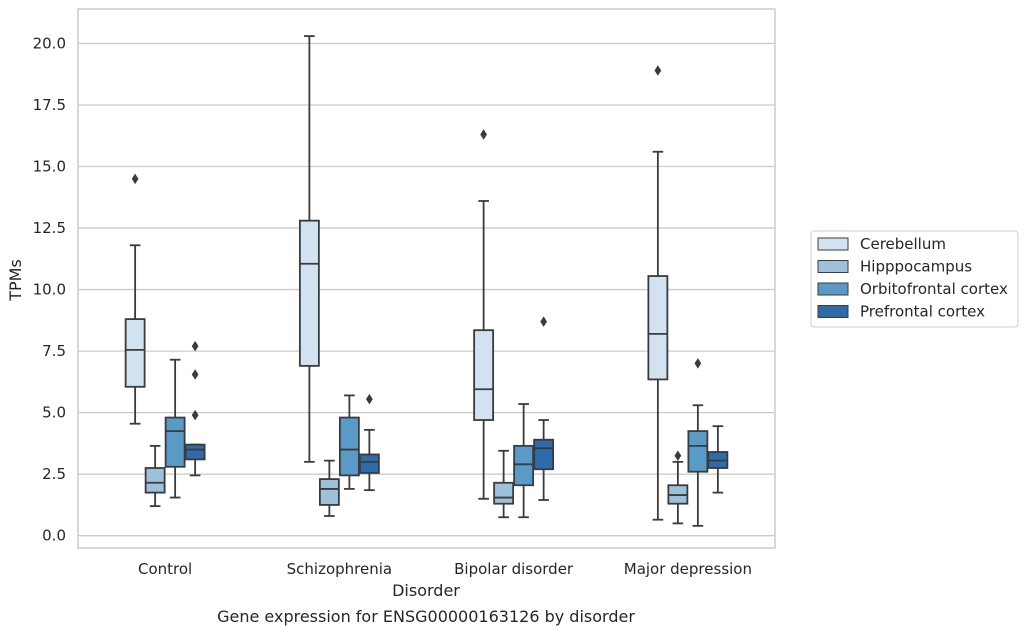 Image resolution: width=1028 pixels, height=634 pixels. What do you see at coordinates (49, 43) in the screenshot?
I see `y-tick-label: 20.0` at bounding box center [49, 43].